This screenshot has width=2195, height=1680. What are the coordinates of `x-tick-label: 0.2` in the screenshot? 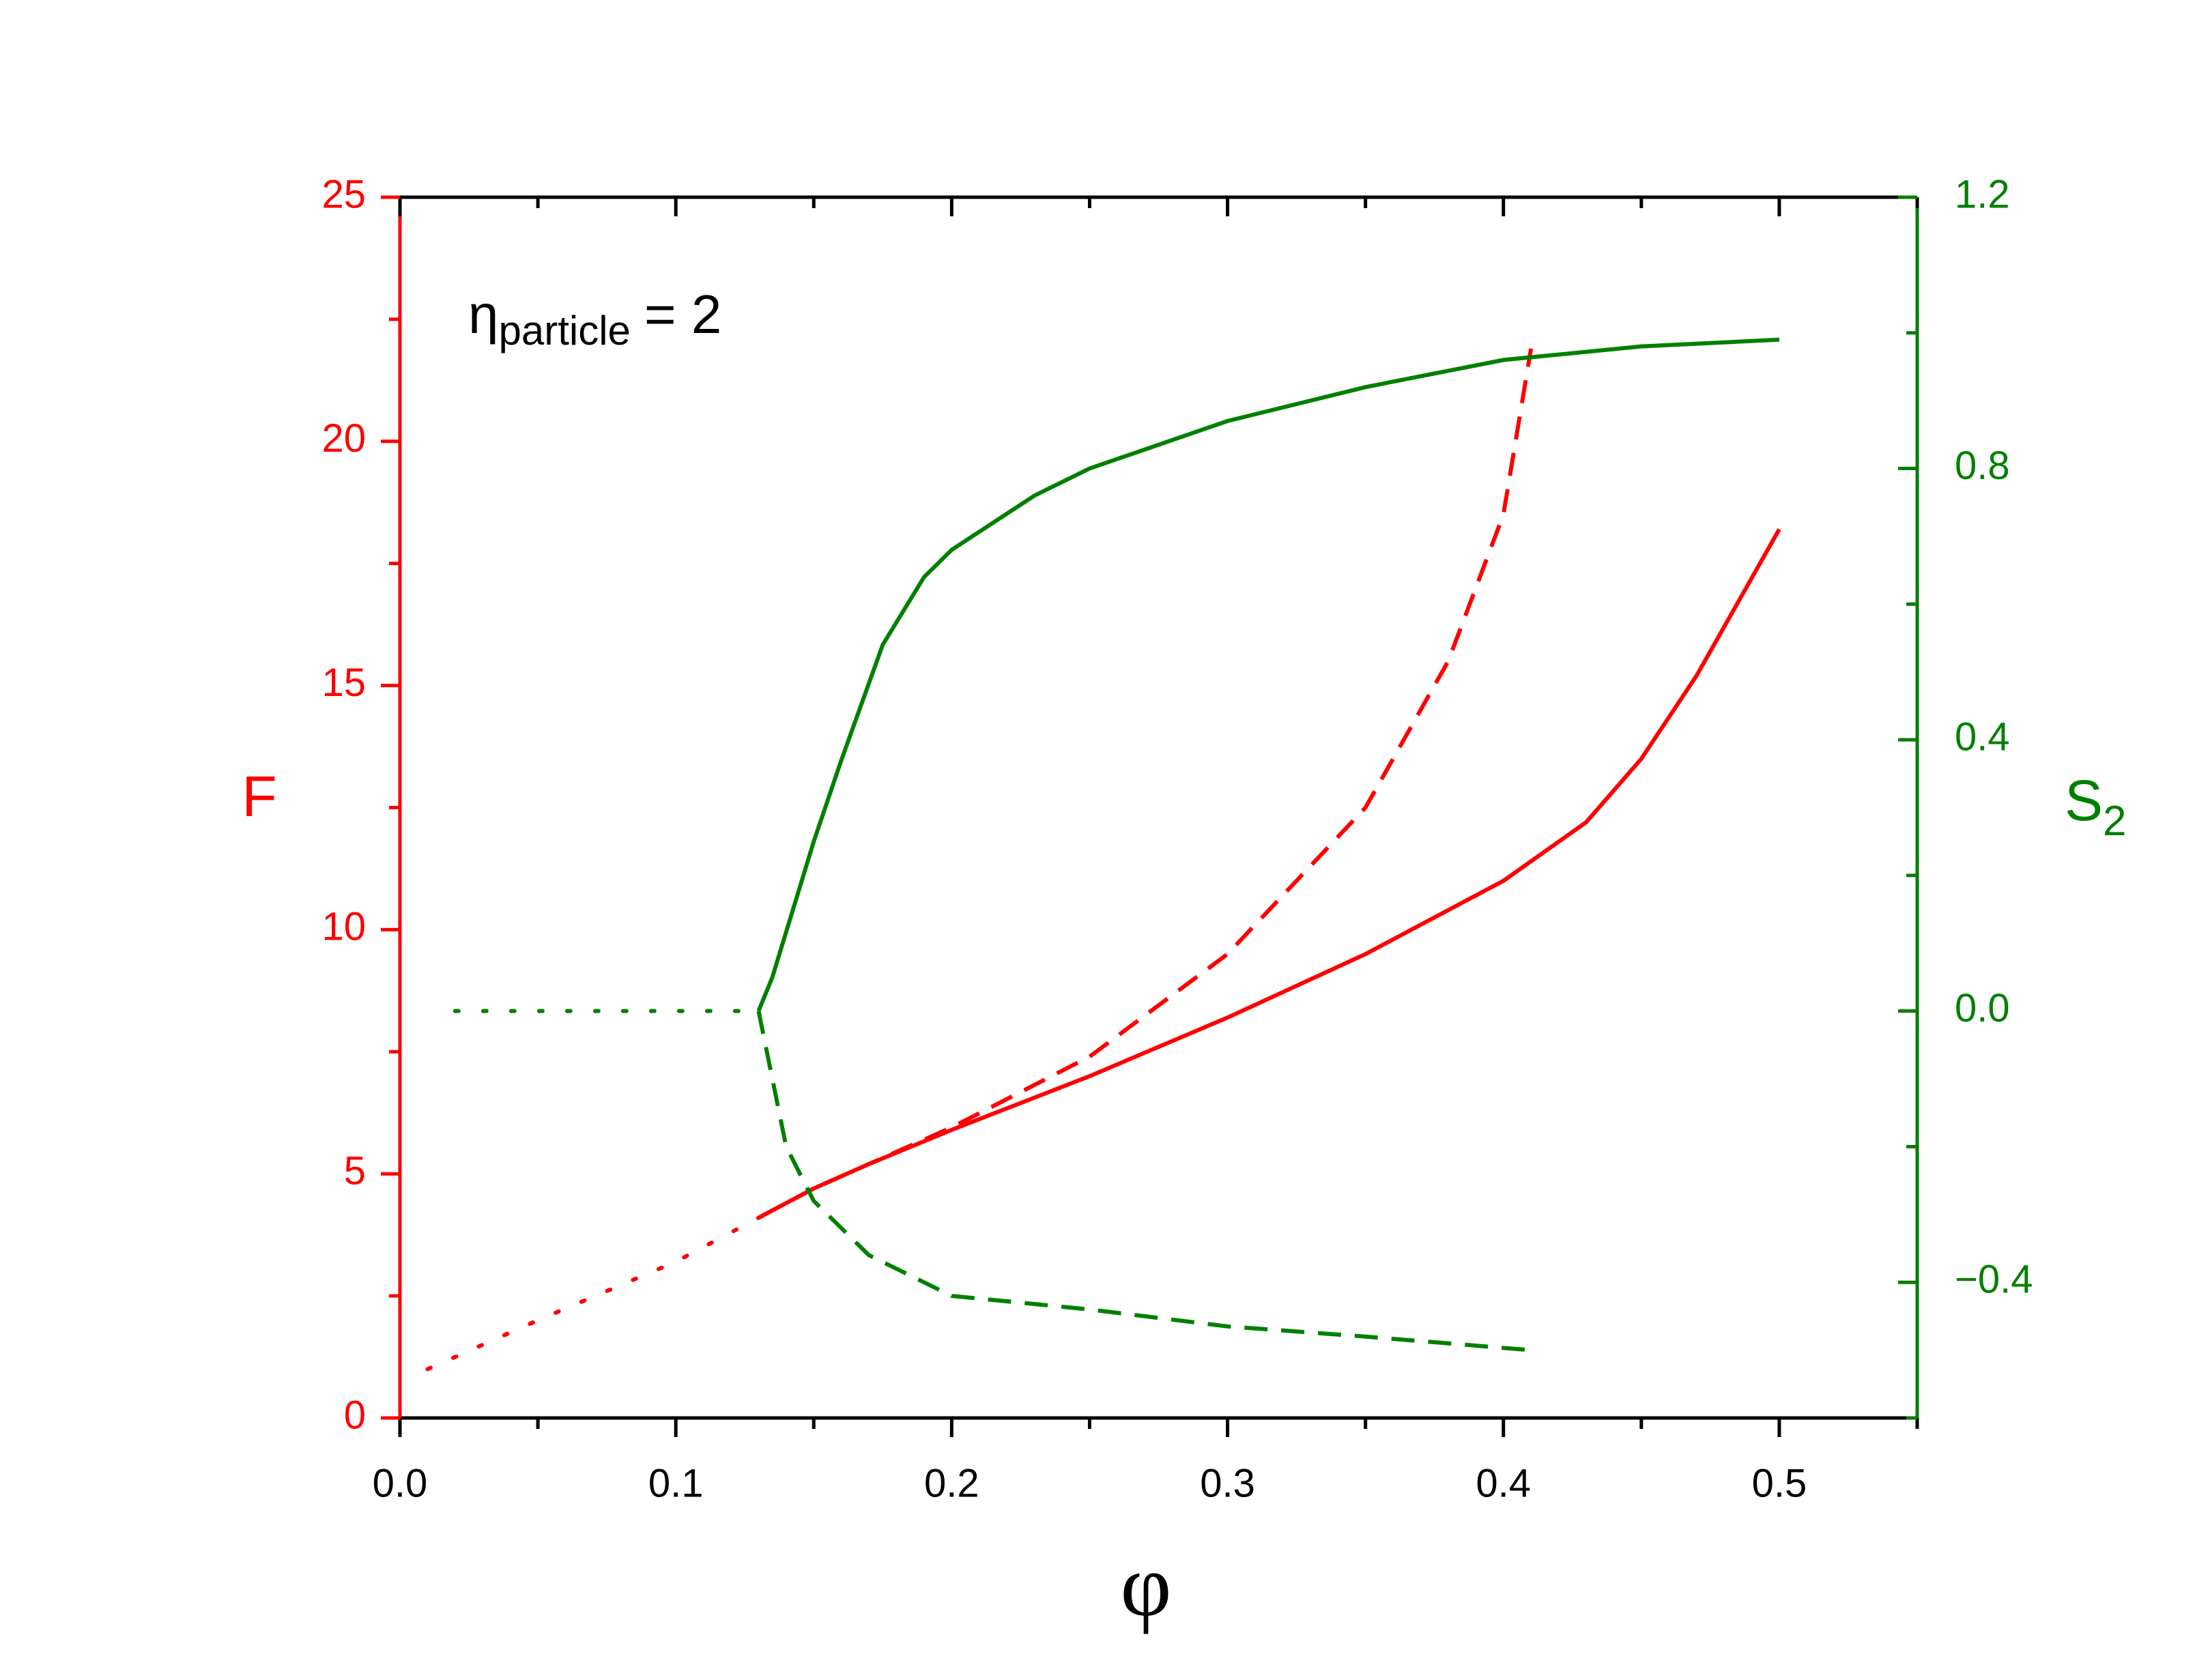 It's located at (952, 1483).